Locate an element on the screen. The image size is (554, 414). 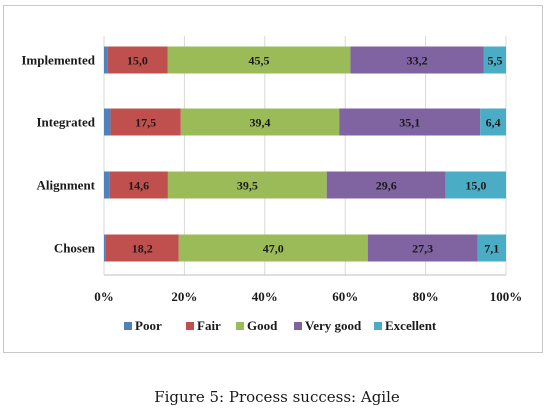
data-label: 6,4 is located at coordinates (493, 123).